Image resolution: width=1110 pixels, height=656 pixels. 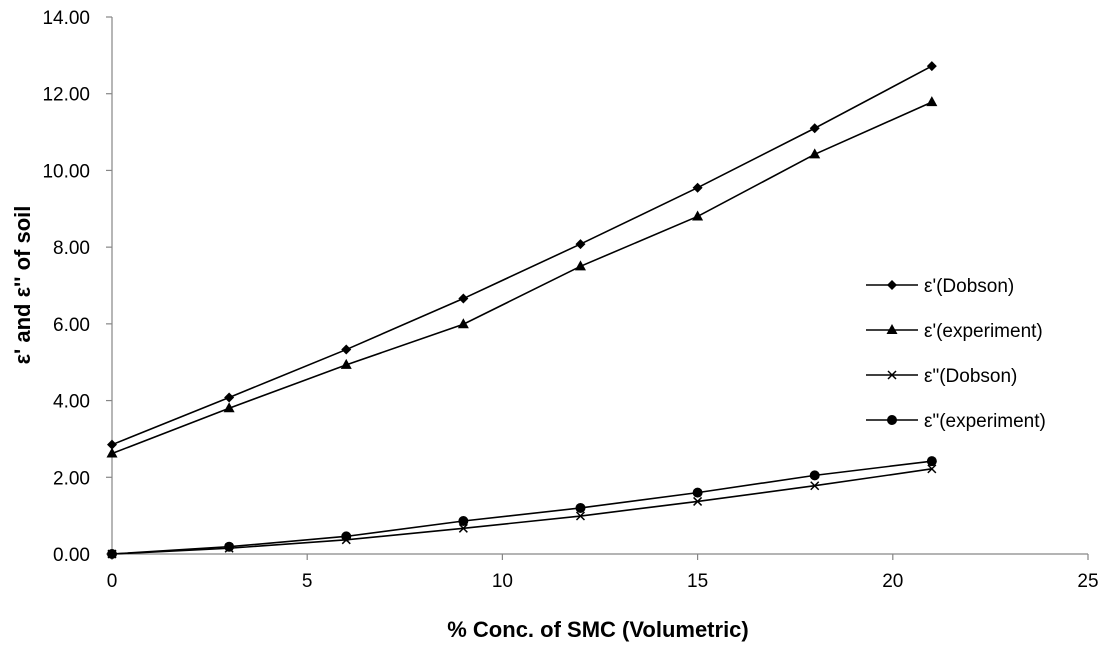 What do you see at coordinates (598, 629) in the screenshot?
I see `x-axis-title: % Conc. of SMC (Volumetric)` at bounding box center [598, 629].